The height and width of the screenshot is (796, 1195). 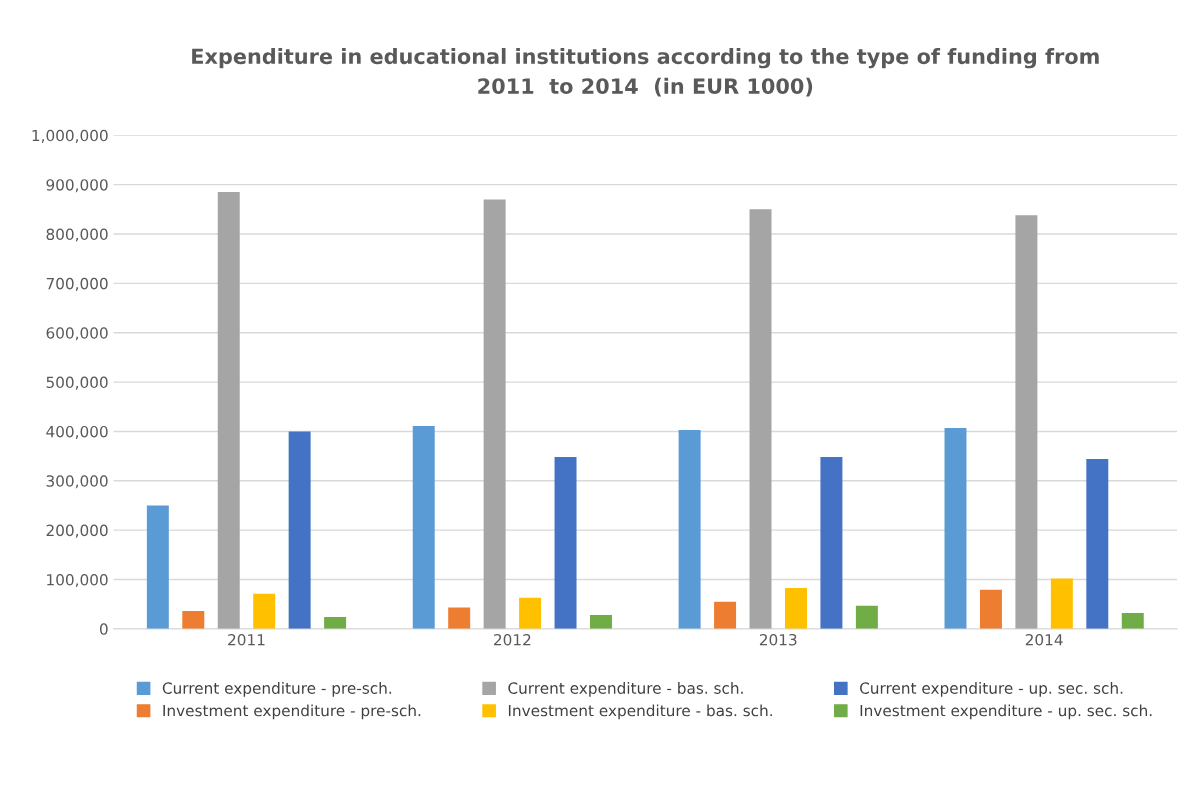 I want to click on y-tick-label: 800,000, so click(x=77, y=235).